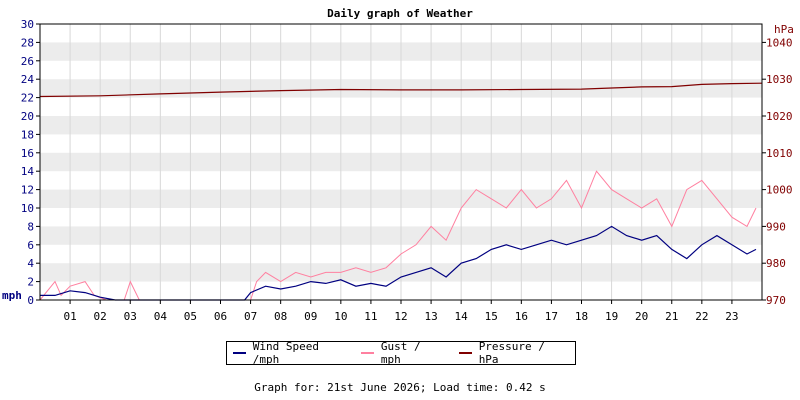 This screenshot has height=400, width=800. Describe the element at coordinates (701, 316) in the screenshot. I see `x-axis-tick-label: 22` at that location.